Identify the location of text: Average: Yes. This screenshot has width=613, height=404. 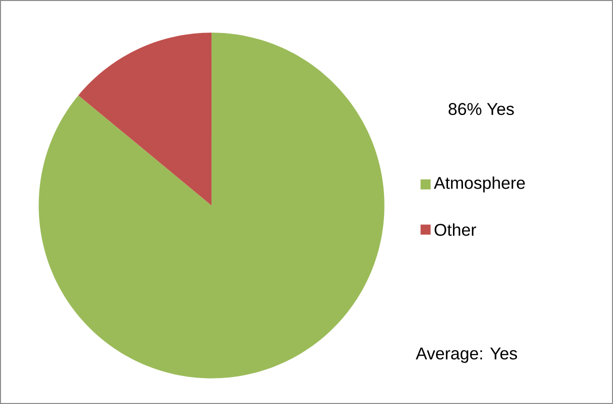
(467, 355).